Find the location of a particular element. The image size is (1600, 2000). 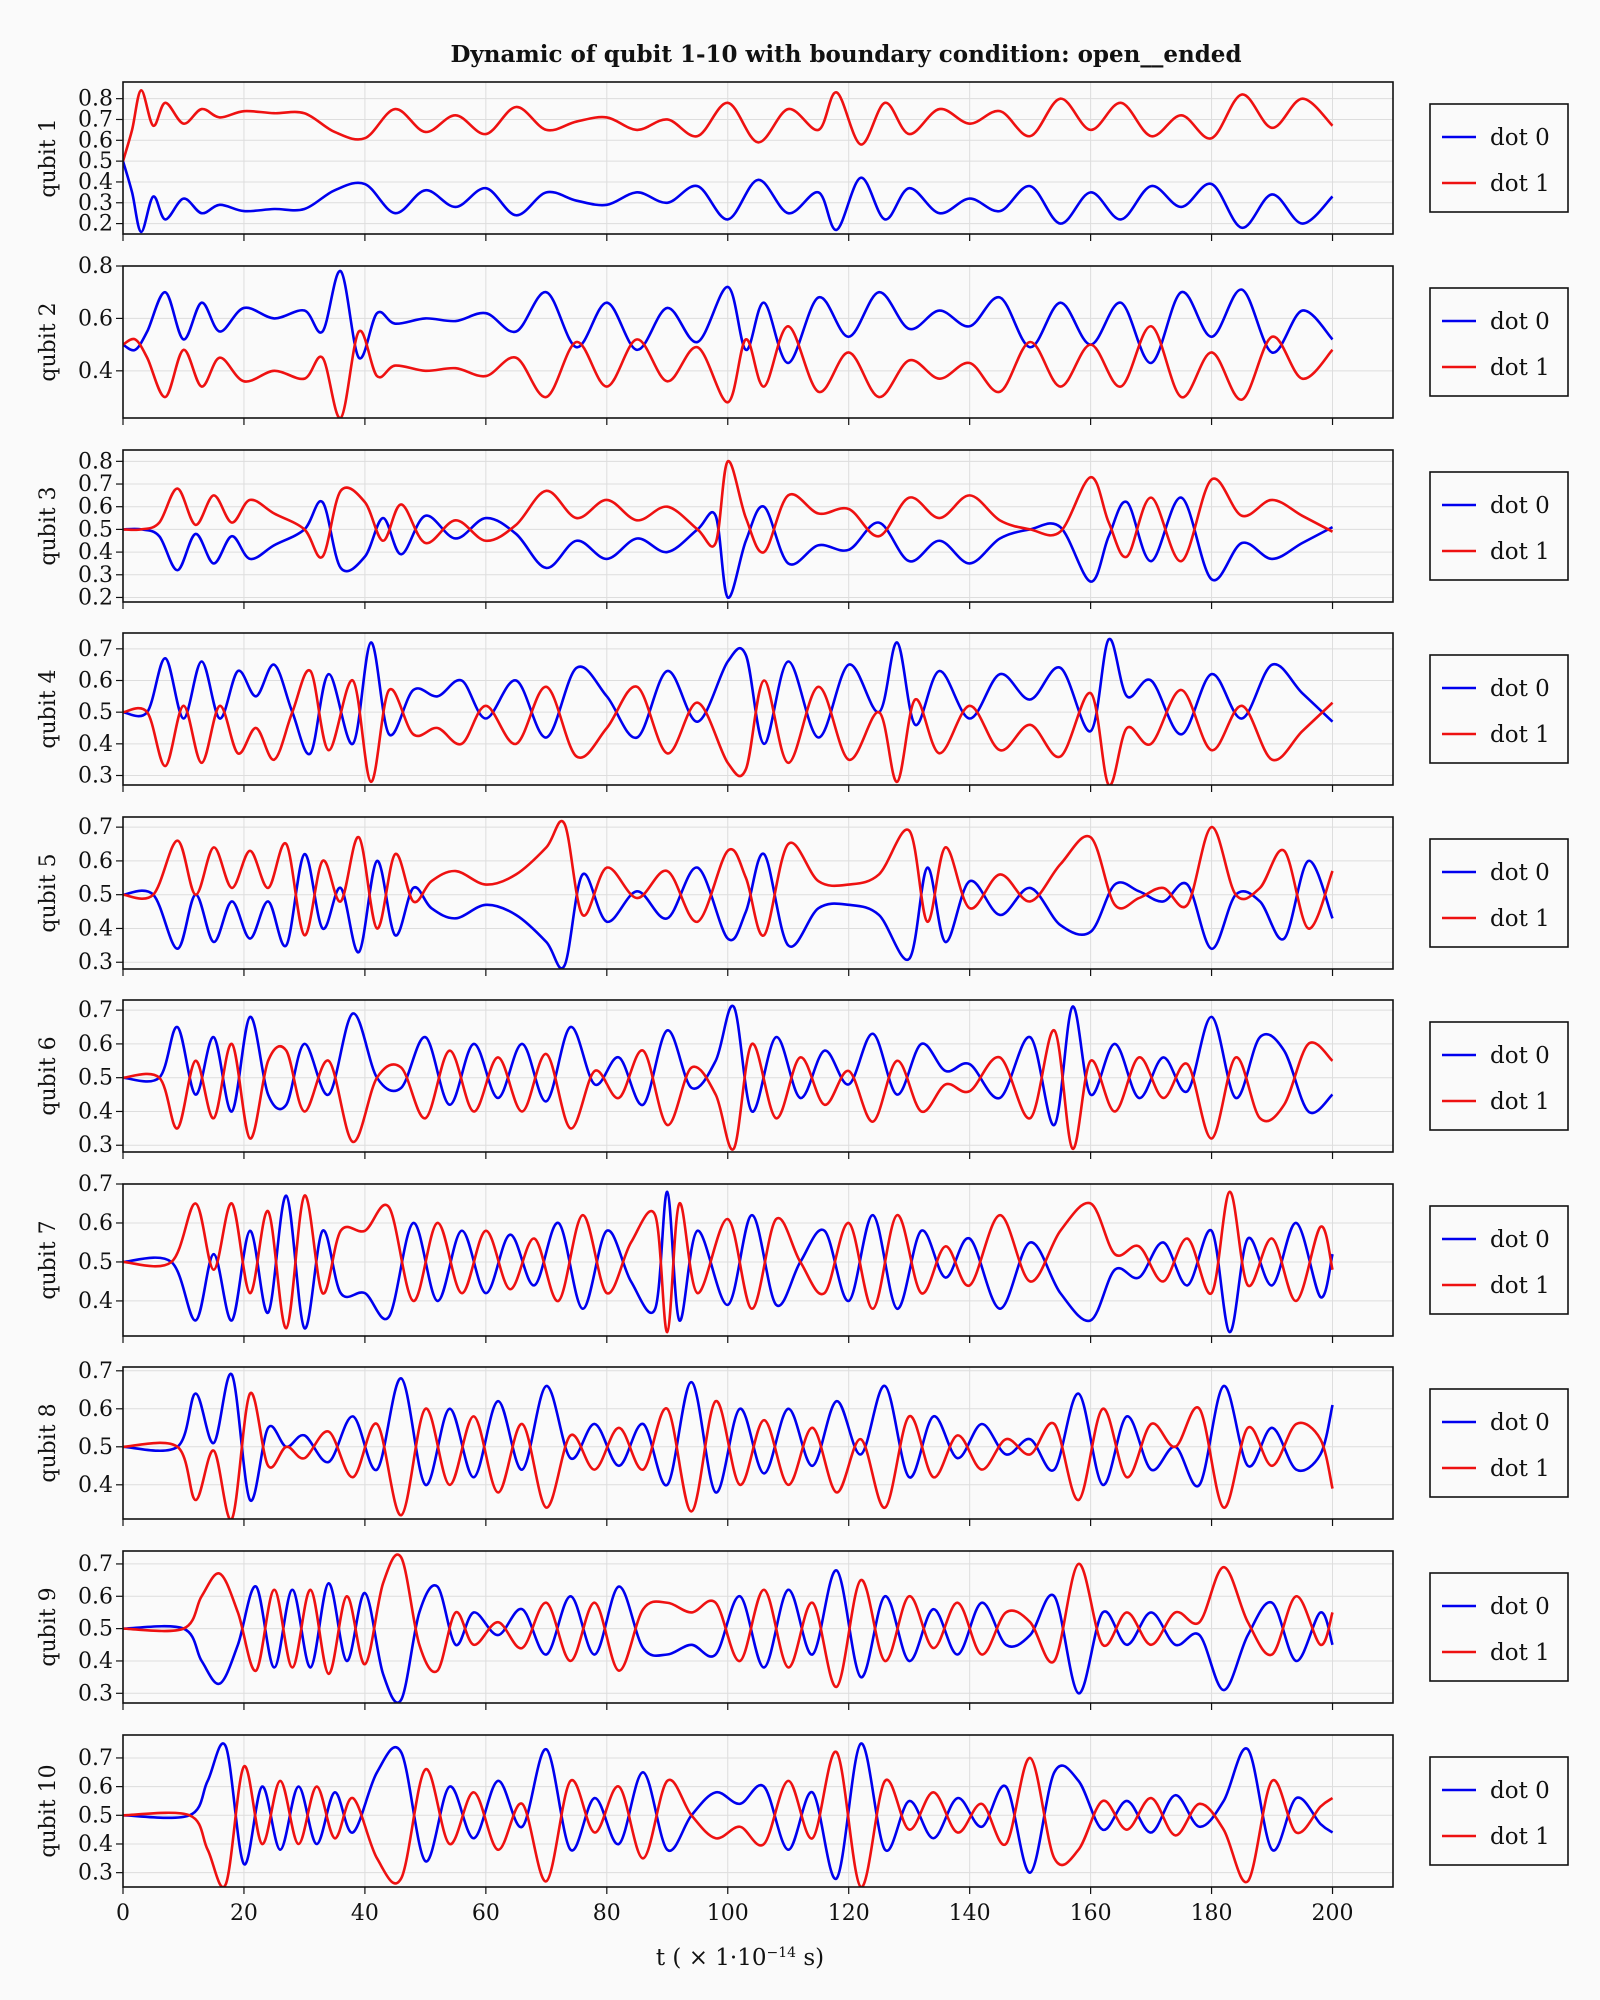

y-axis-label: qubit 1 is located at coordinates (48, 157).